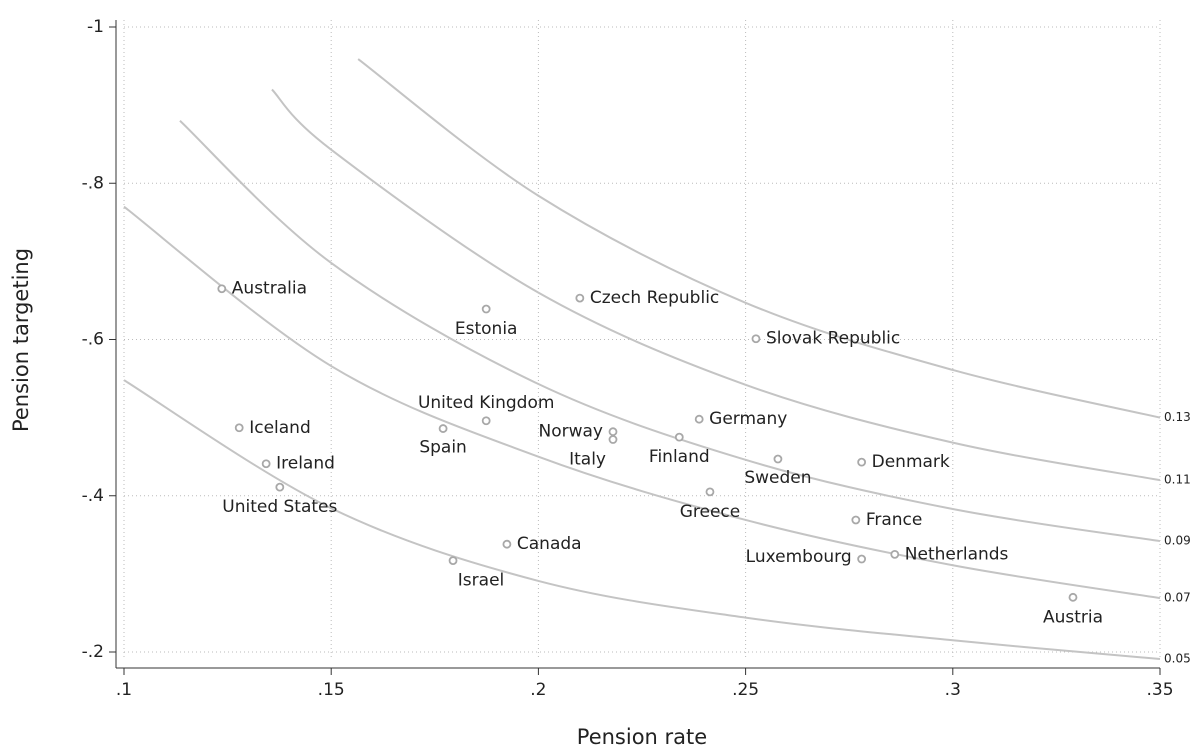  I want to click on point-label: Iceland, so click(280, 428).